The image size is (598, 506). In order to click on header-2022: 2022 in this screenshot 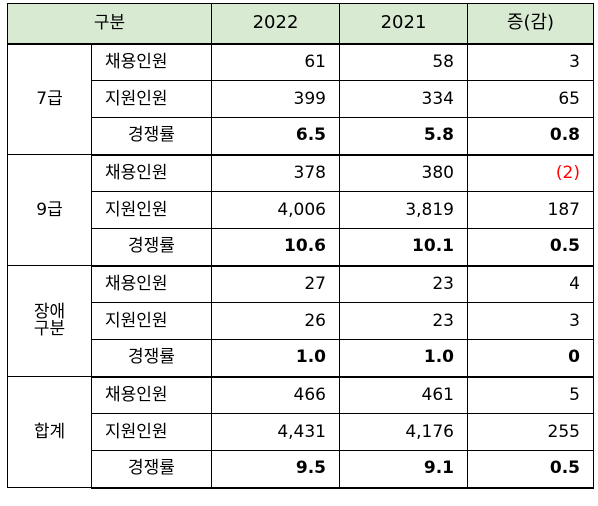, I will do `click(275, 24)`.